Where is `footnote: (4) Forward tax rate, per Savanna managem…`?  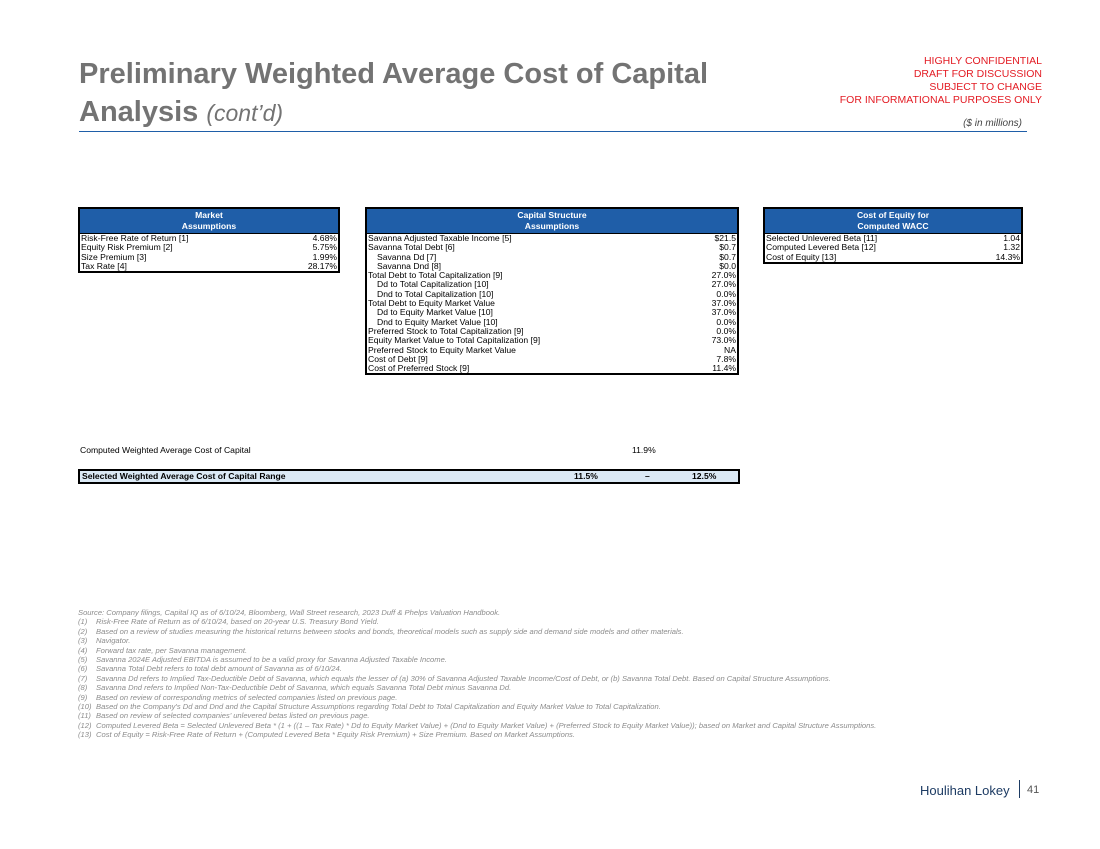
footnote: (4) Forward tax rate, per Savanna managem… is located at coordinates (163, 650).